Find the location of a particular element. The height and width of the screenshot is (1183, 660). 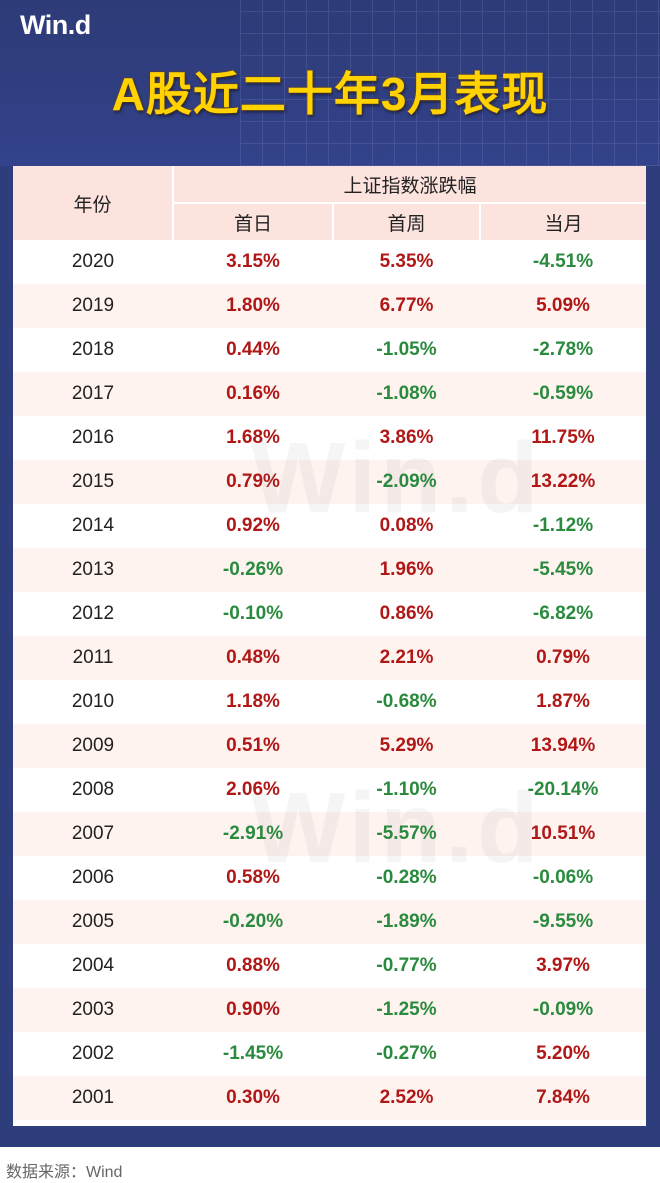

year-cell: 2008 is located at coordinates (93, 790).